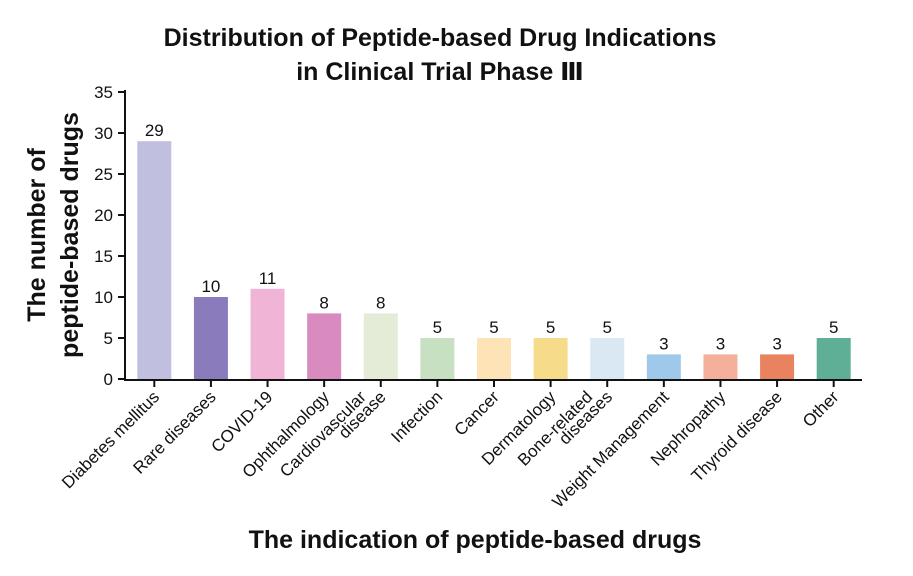 This screenshot has height=576, width=913. Describe the element at coordinates (103, 92) in the screenshot. I see `y-tick-label: 35` at that location.